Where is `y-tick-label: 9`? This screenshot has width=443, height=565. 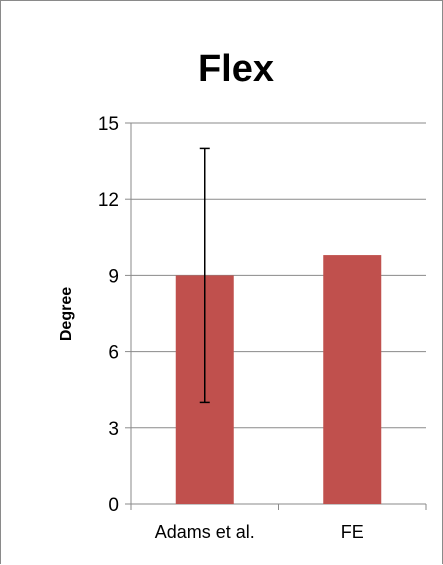 y-tick-label: 9 is located at coordinates (113, 276).